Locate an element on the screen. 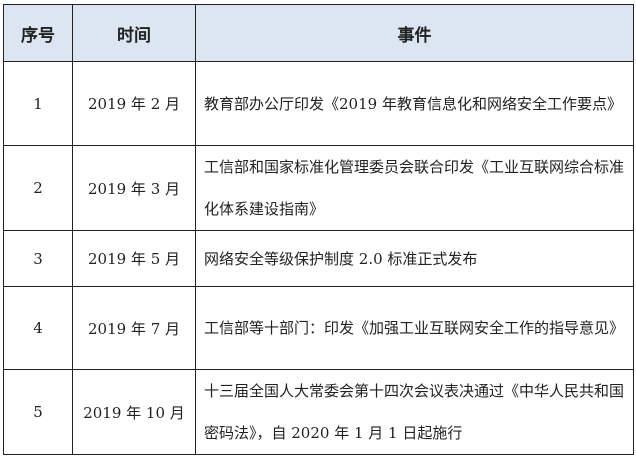  row-time: 2019 年 3 月 is located at coordinates (134, 188).